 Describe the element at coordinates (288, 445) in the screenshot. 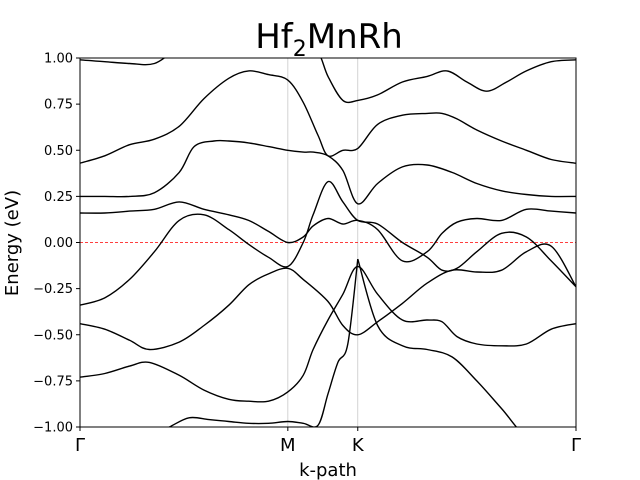

I see `x-tick-label: M` at that location.